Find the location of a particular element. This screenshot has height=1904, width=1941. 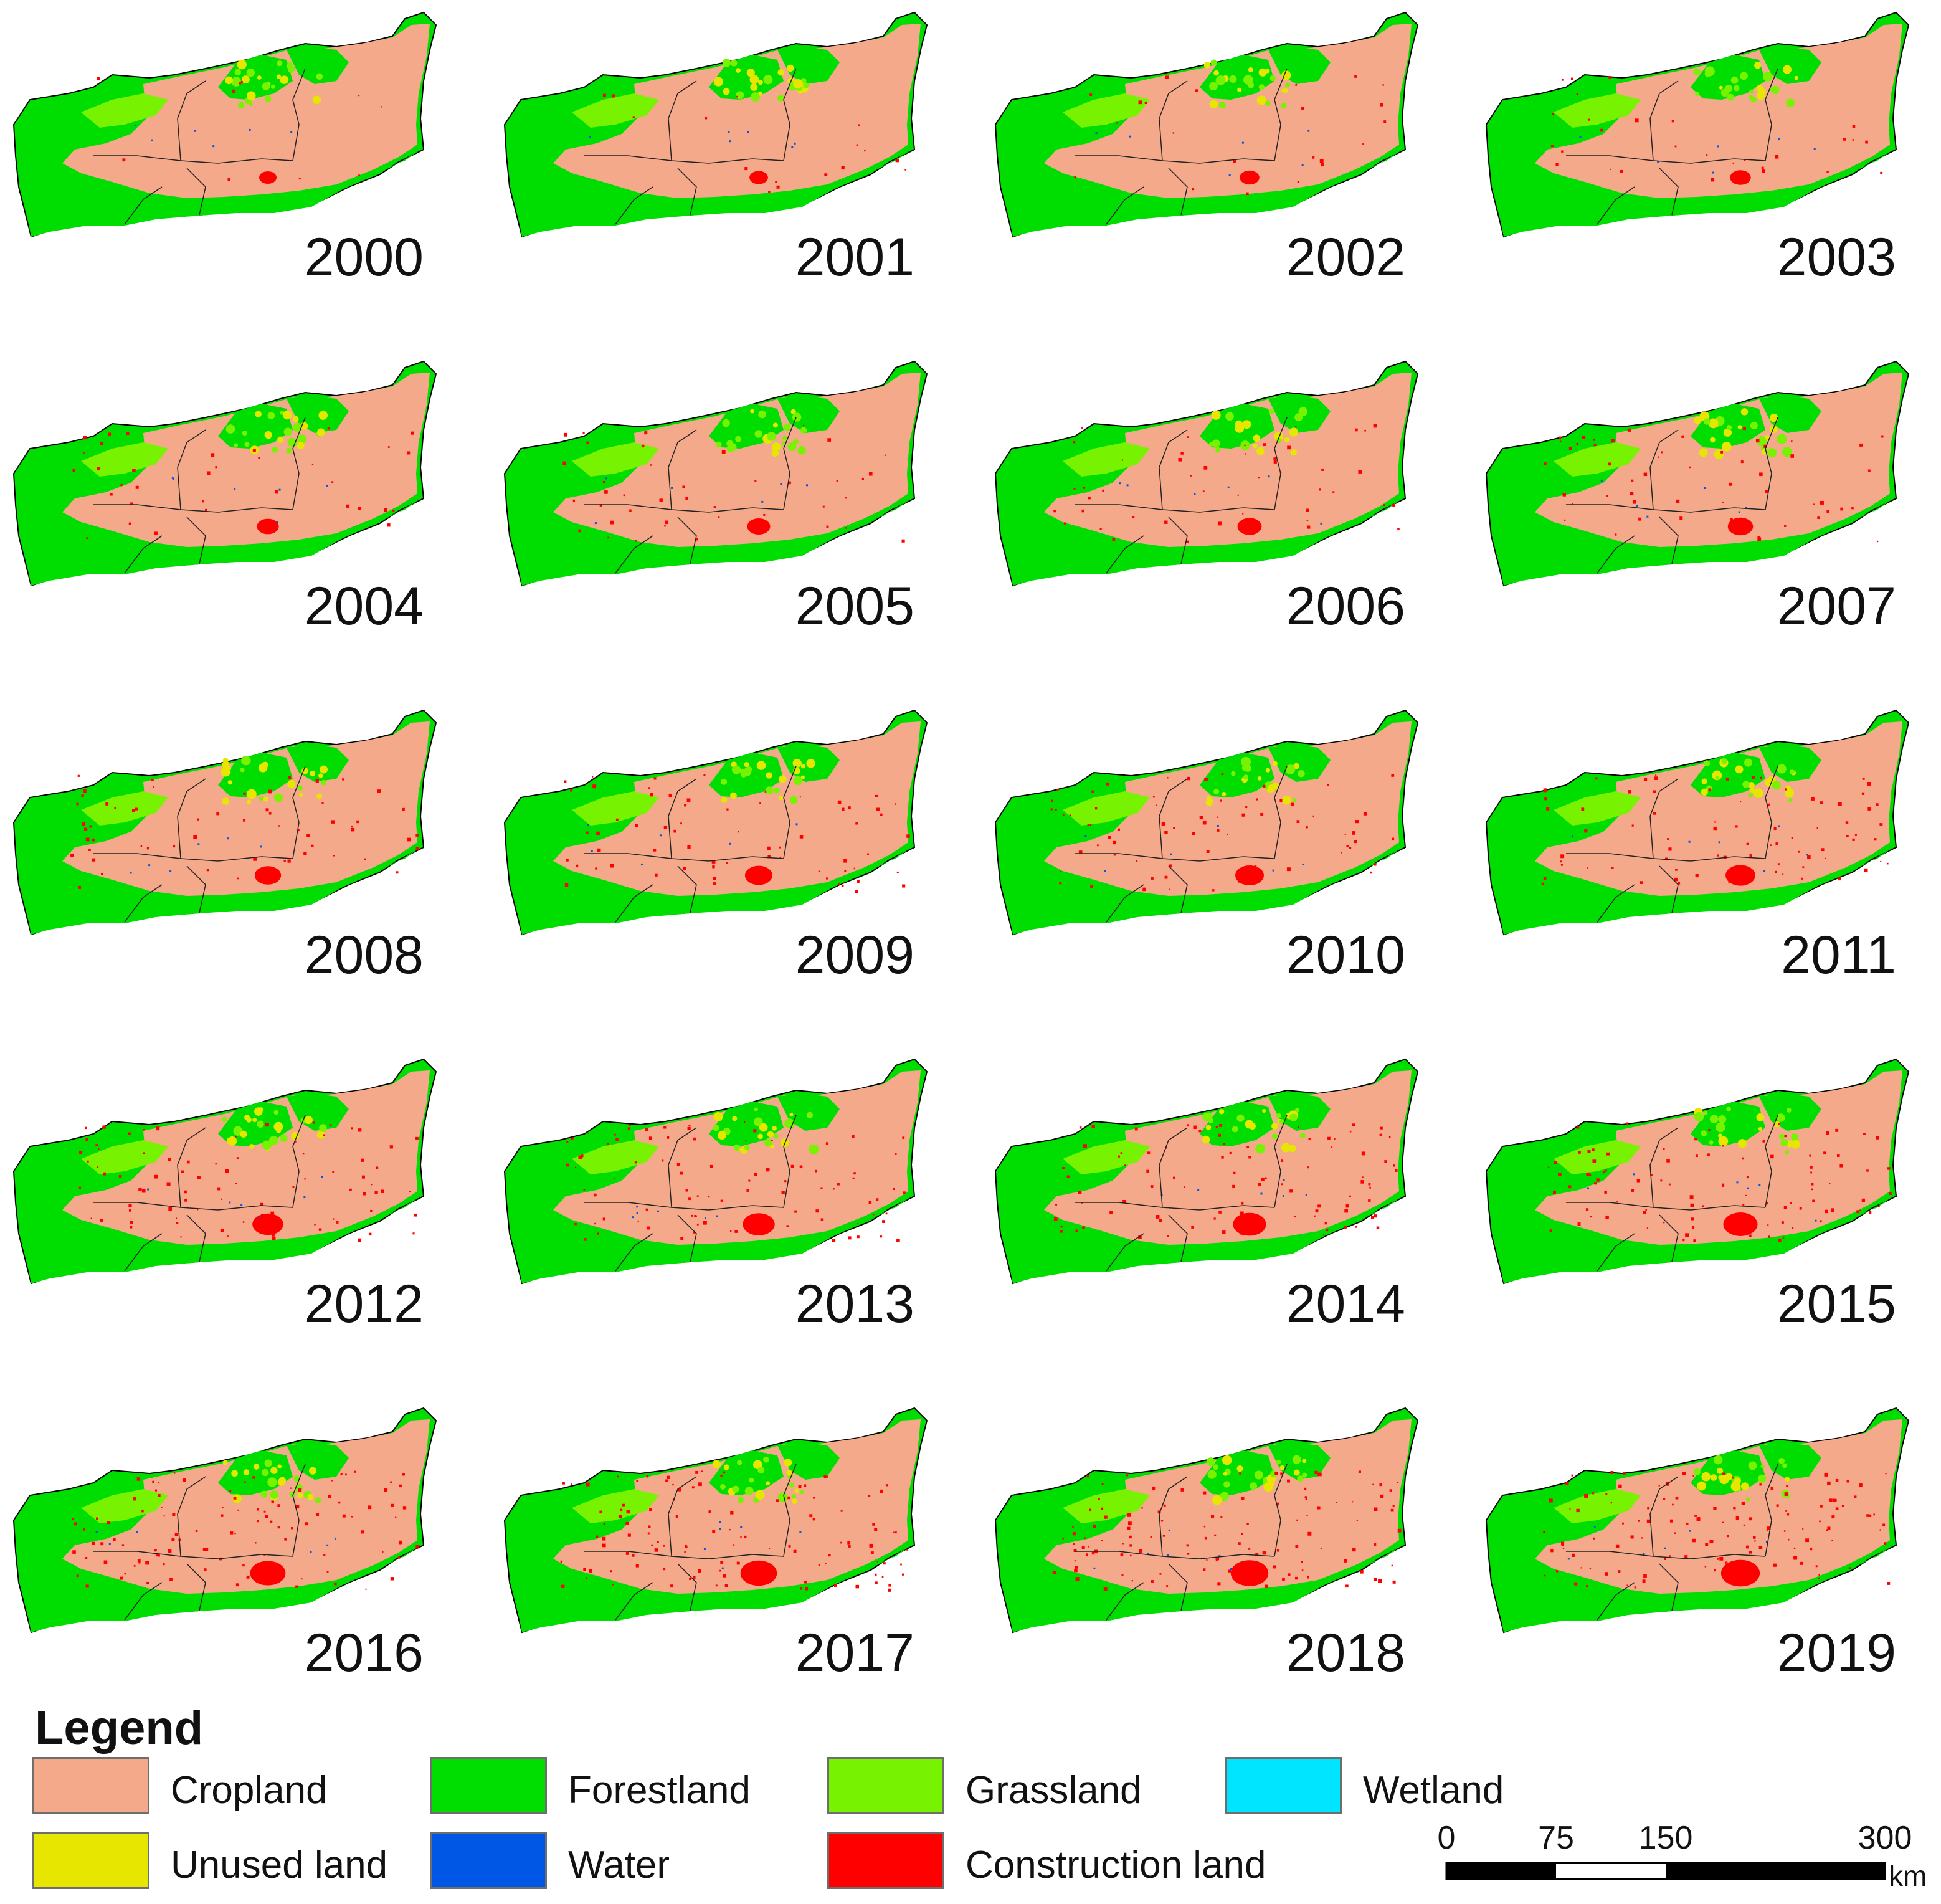

map-panel-2006: 2006 is located at coordinates (1225, 520).